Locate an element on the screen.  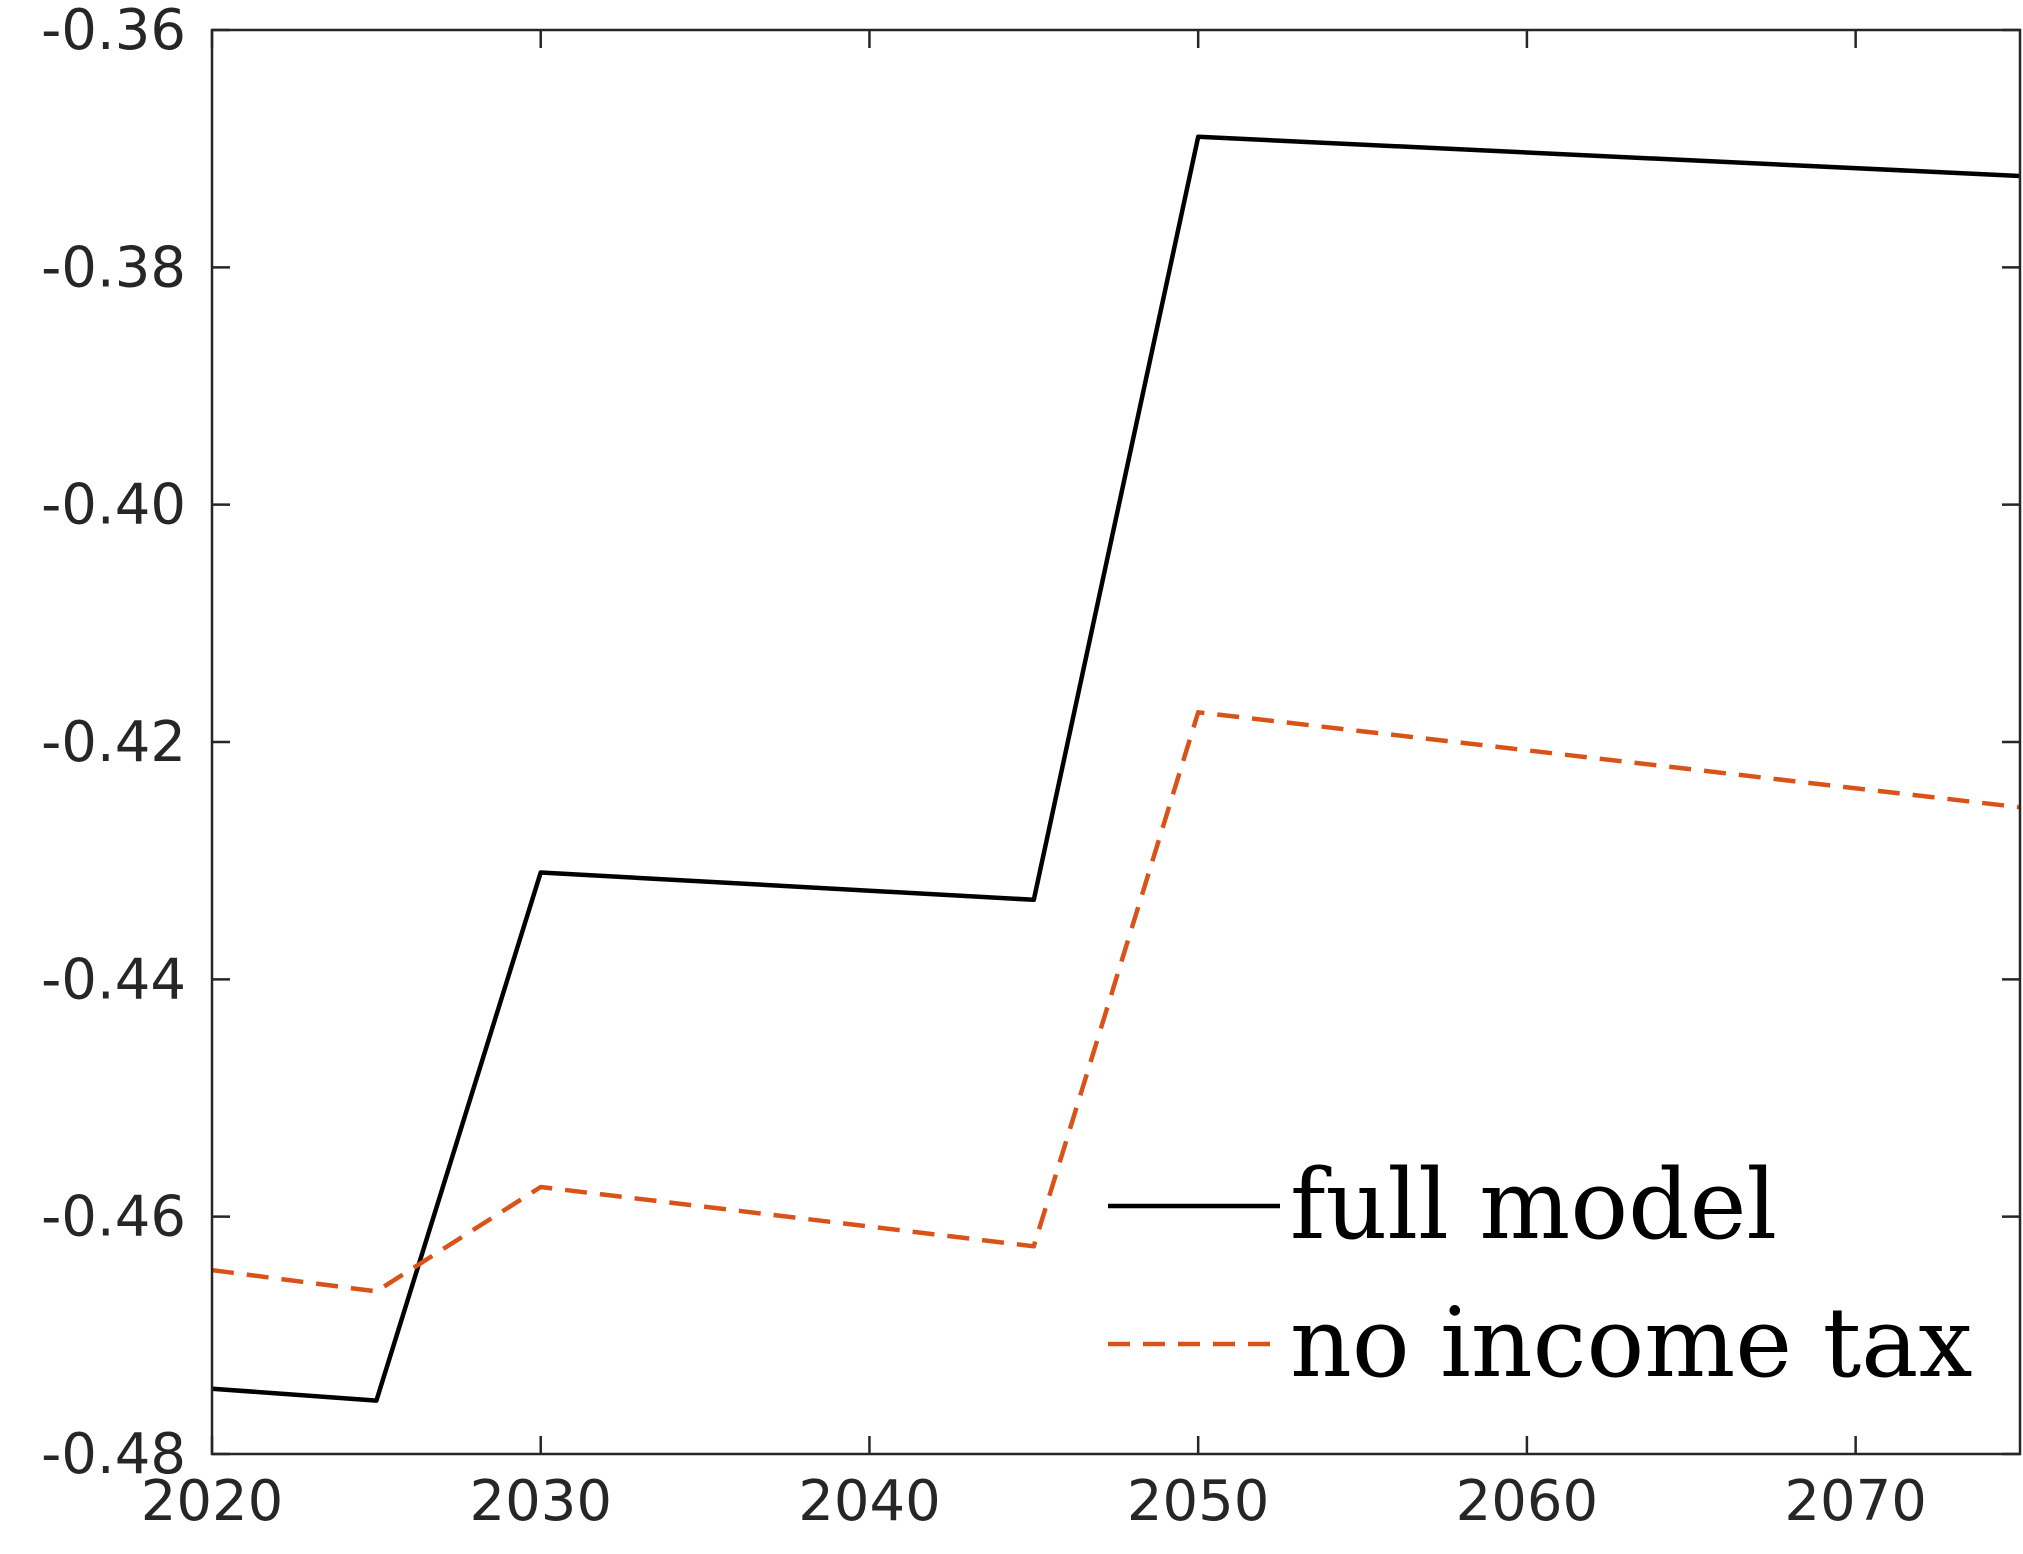
y-tick-label: -0.36 is located at coordinates (113, 31).